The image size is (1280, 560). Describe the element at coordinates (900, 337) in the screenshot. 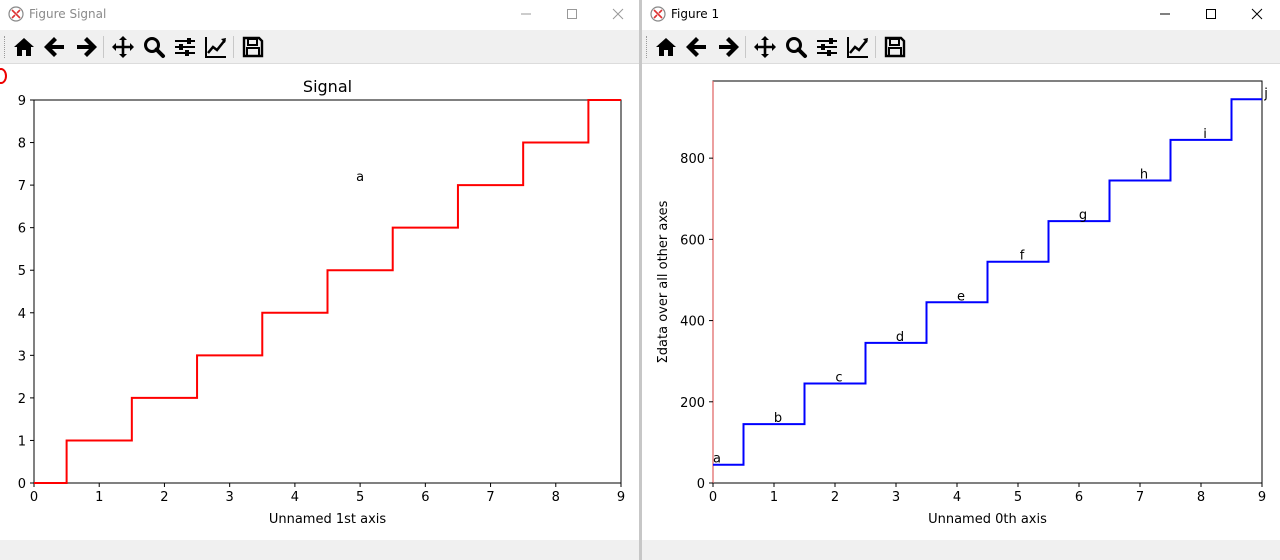

I see `point-label: d` at that location.